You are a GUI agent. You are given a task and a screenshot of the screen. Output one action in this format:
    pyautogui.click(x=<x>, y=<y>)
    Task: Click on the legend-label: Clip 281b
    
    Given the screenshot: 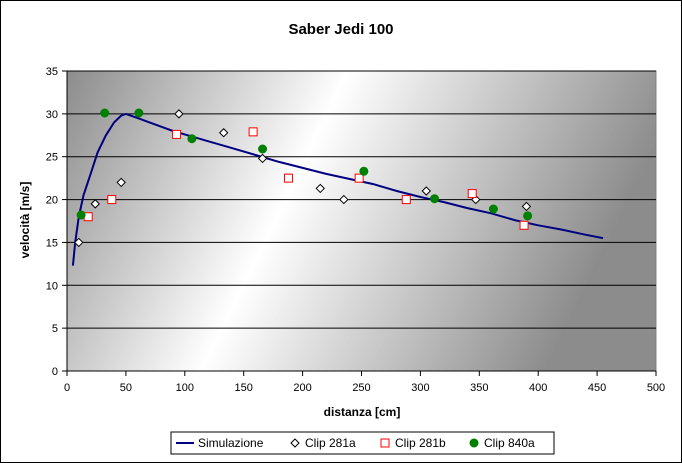 What is the action you would take?
    pyautogui.click(x=420, y=443)
    